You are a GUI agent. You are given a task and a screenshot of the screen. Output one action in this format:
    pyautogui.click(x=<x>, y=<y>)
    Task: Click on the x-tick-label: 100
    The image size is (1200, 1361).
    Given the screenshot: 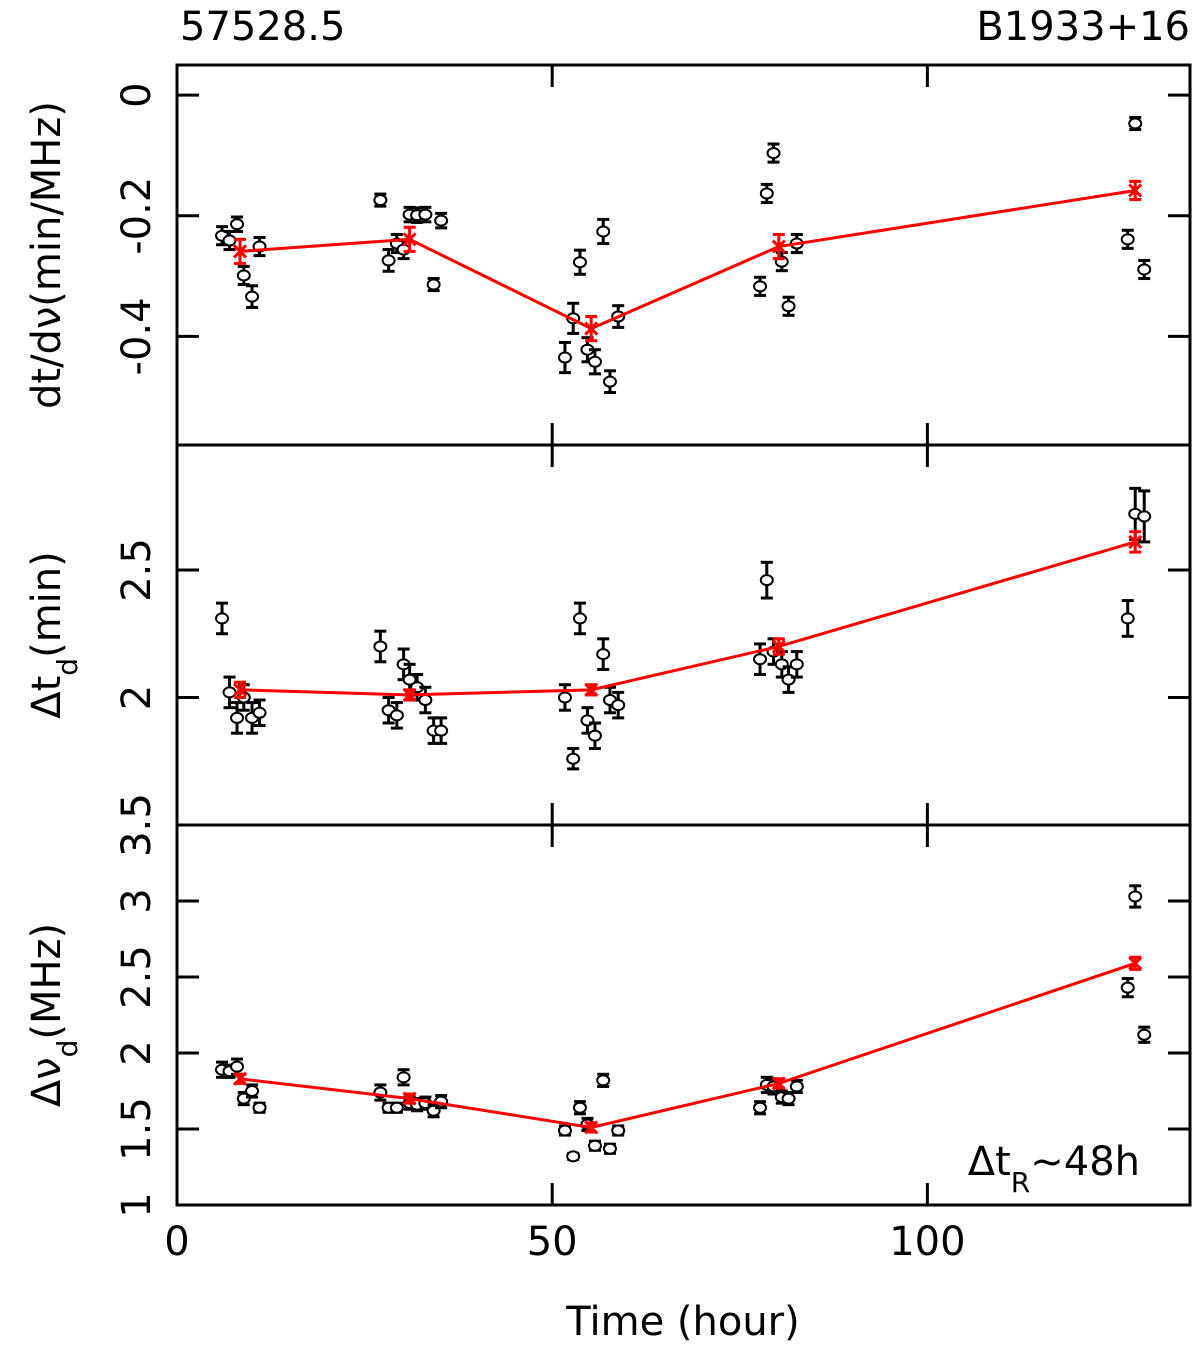 What is the action you would take?
    pyautogui.click(x=927, y=1242)
    